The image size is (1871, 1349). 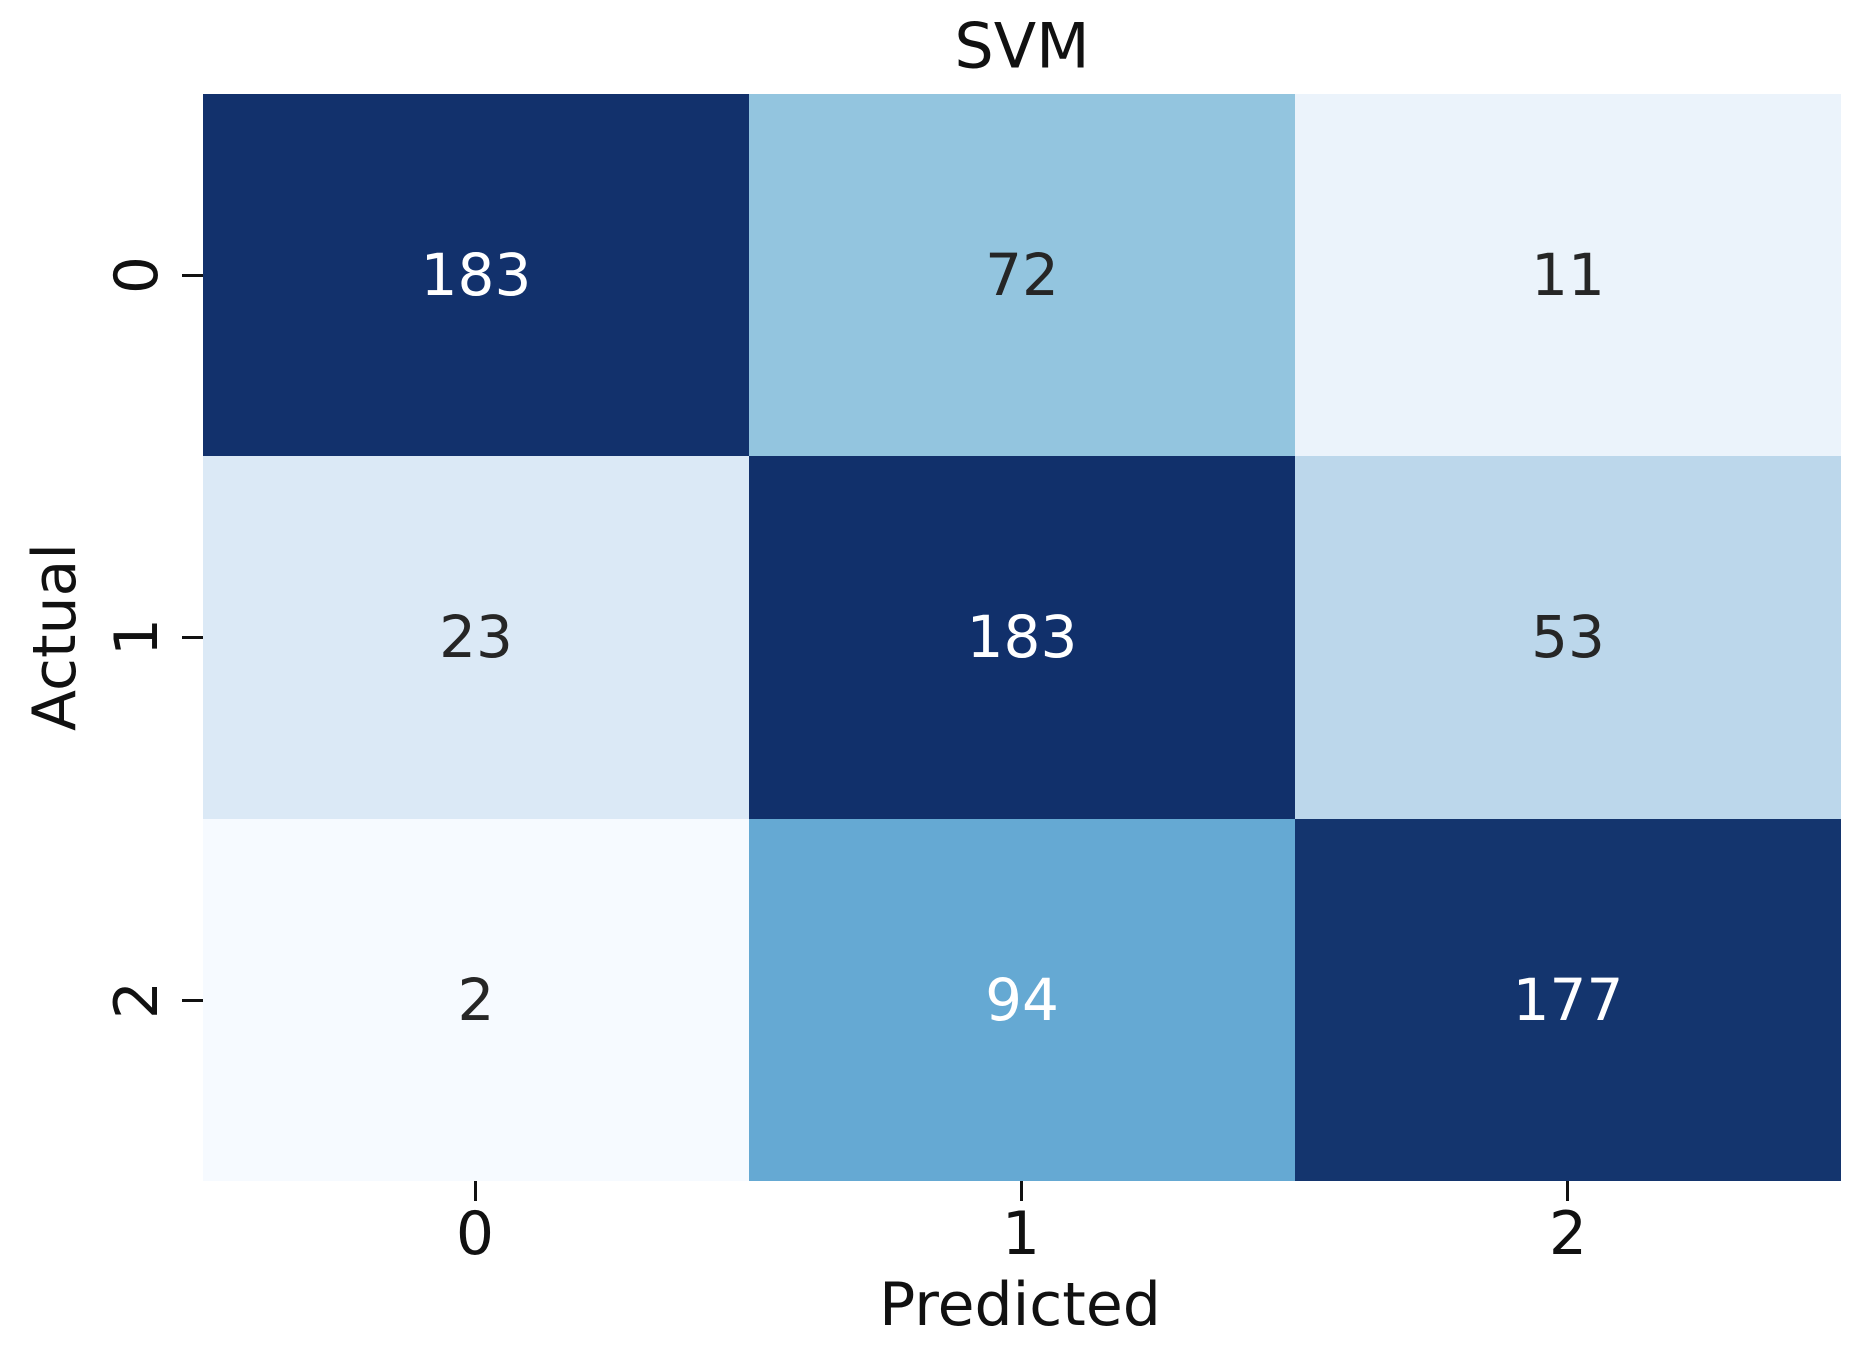 I want to click on y-tick-label-2: 2, so click(x=137, y=1000).